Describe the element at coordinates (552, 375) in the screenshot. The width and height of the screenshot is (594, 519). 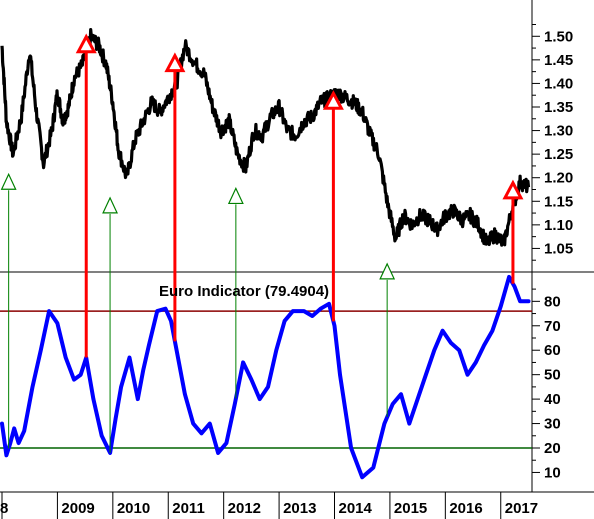
I see `ind-ytick-label: 50` at that location.